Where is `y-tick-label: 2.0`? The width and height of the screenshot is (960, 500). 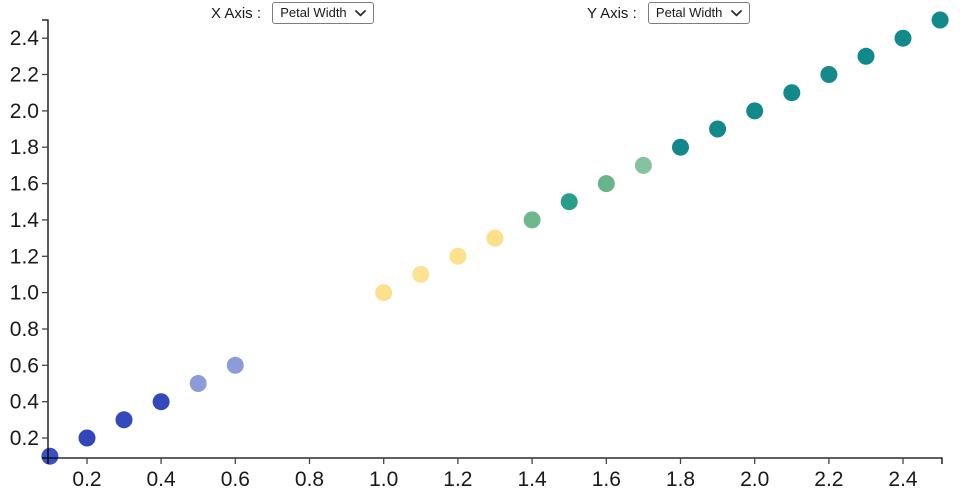 y-tick-label: 2.0 is located at coordinates (24, 111).